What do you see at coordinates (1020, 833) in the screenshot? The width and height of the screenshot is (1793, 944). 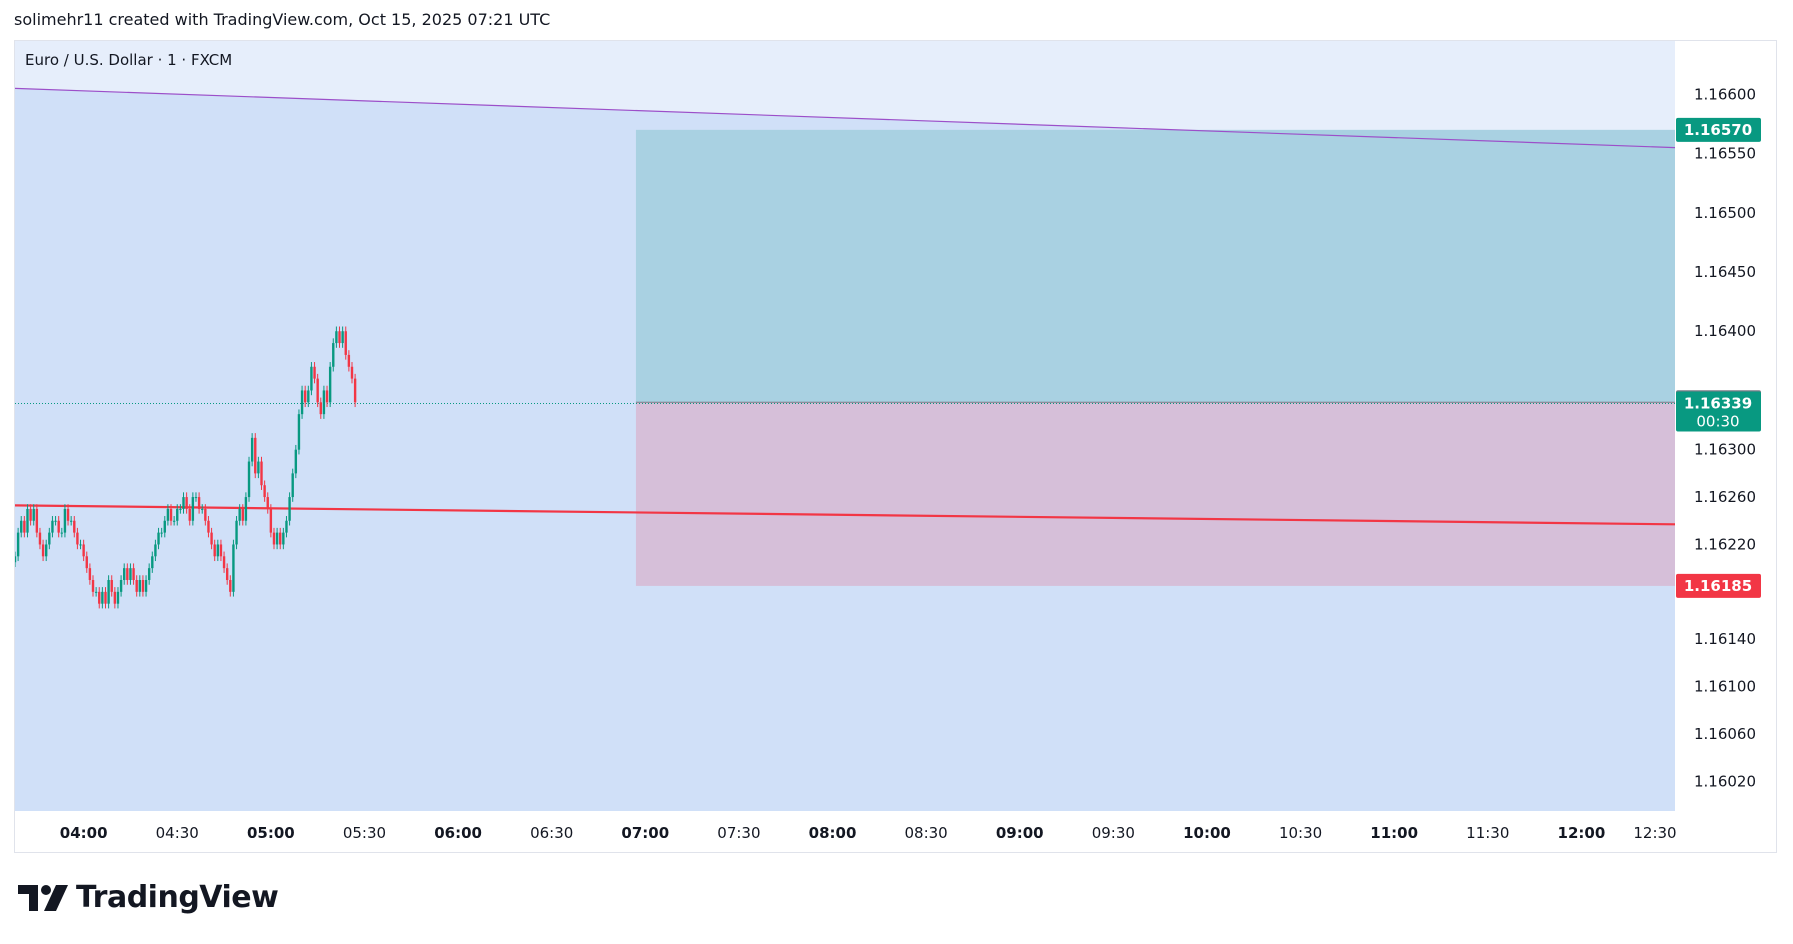 I see `time-tick-label: 09:00` at bounding box center [1020, 833].